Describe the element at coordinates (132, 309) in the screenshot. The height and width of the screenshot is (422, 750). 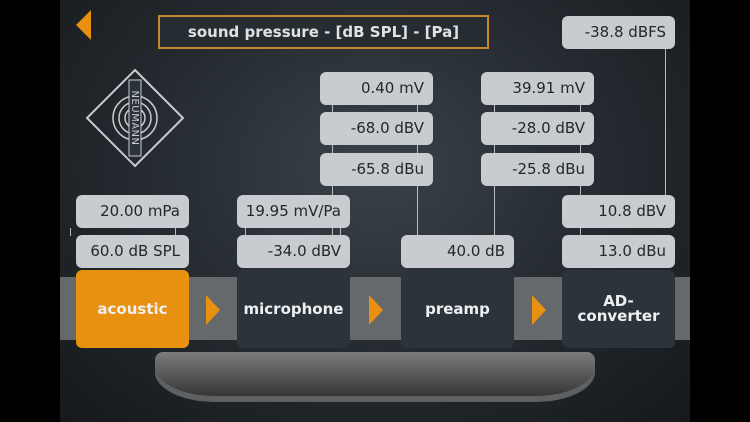
I see `stage-acoustic: acoustic` at that location.